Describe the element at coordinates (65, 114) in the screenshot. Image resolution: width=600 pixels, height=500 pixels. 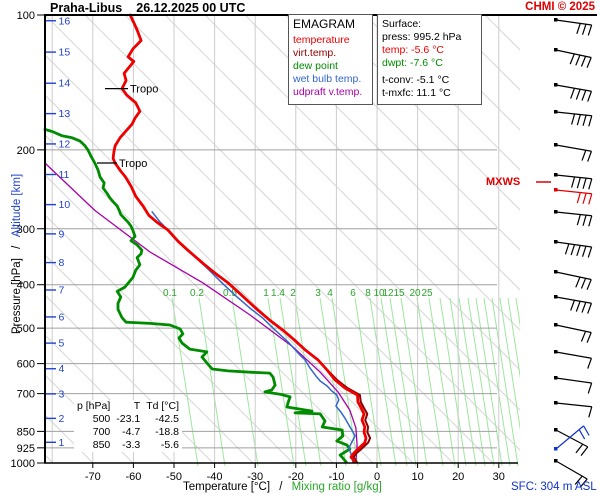
I see `svg-text: 13` at that location.